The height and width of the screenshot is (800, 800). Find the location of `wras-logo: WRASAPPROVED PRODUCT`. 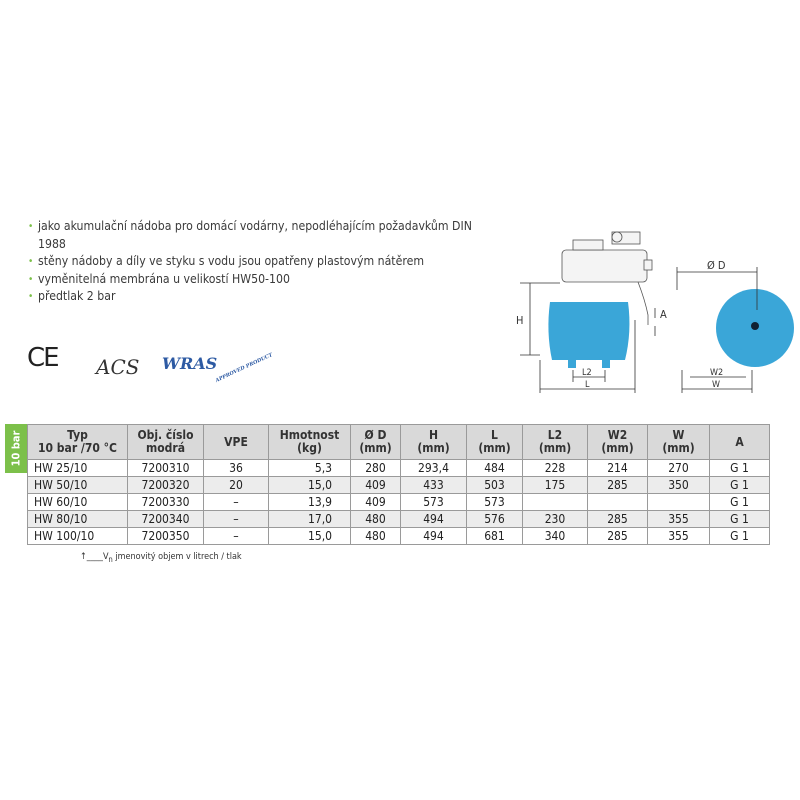

wras-logo: WRASAPPROVED PRODUCT is located at coordinates (219, 368).